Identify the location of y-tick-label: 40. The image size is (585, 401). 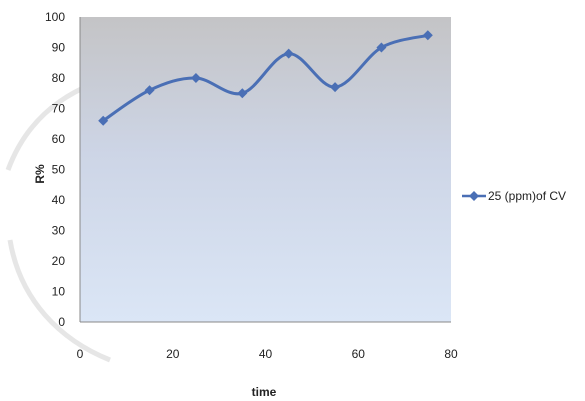
(59, 200).